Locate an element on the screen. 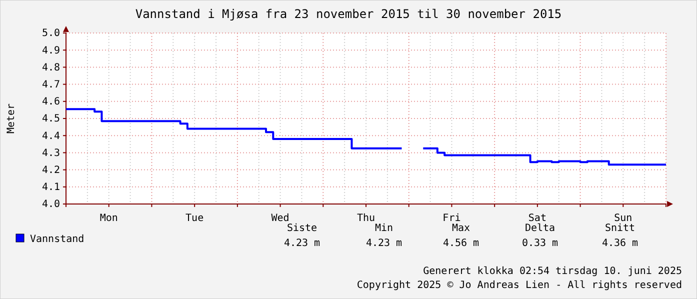 Image resolution: width=697 pixels, height=299 pixels. text: 0.33 m is located at coordinates (540, 243).